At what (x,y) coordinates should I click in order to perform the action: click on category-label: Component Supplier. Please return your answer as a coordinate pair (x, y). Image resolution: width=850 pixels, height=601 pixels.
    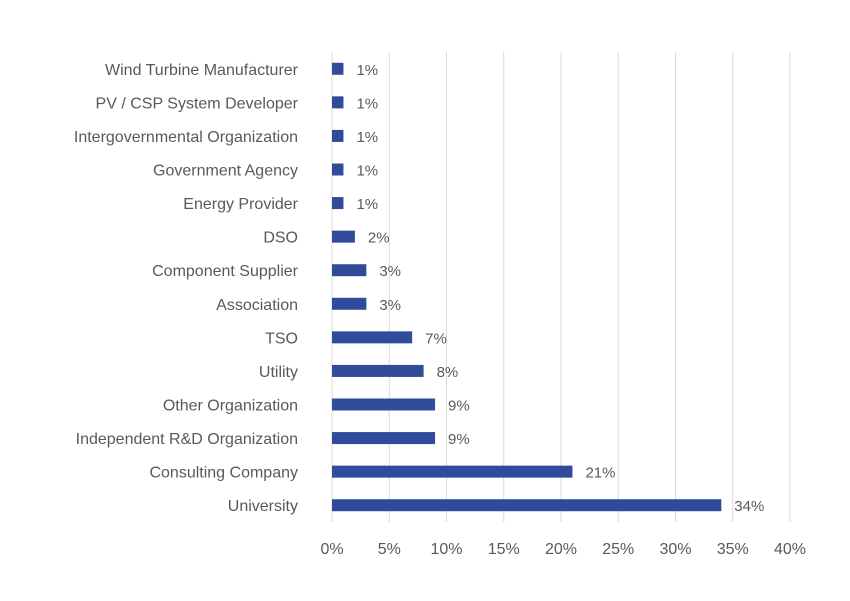
    Looking at the image, I should click on (225, 271).